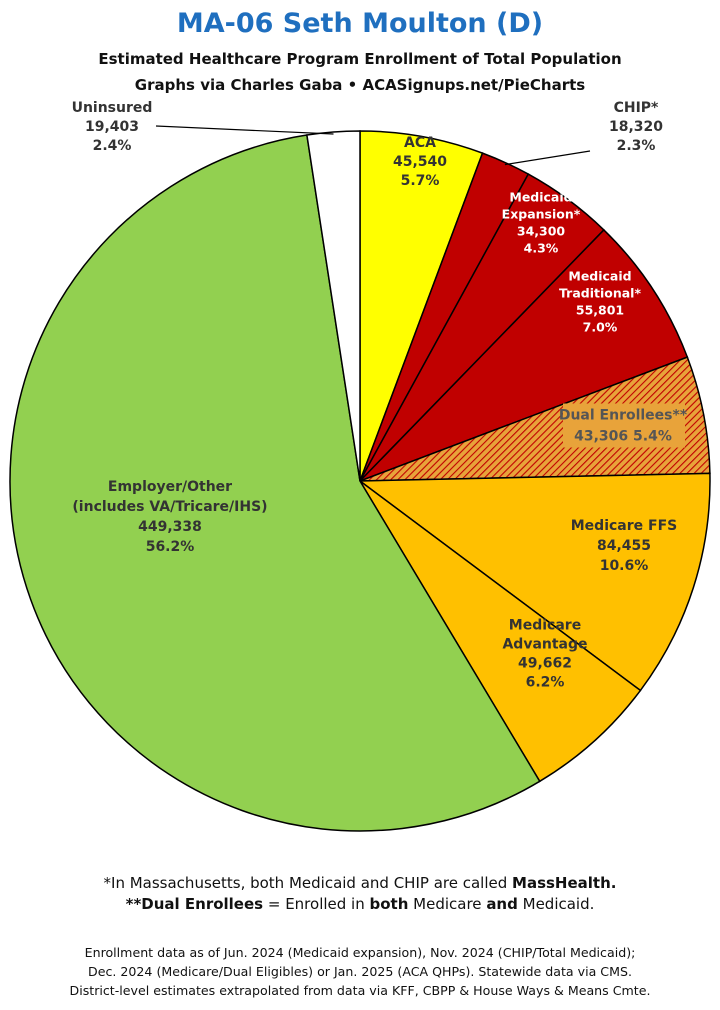  What do you see at coordinates (547, 158) in the screenshot?
I see `leader-line-chip` at bounding box center [547, 158].